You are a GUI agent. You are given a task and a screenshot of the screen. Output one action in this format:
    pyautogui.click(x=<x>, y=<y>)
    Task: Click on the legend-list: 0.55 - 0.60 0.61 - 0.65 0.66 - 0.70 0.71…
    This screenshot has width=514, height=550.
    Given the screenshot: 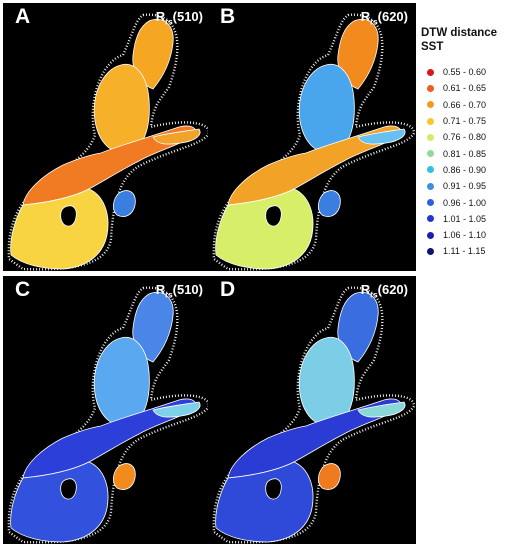 What is the action you would take?
    pyautogui.click(x=467, y=162)
    